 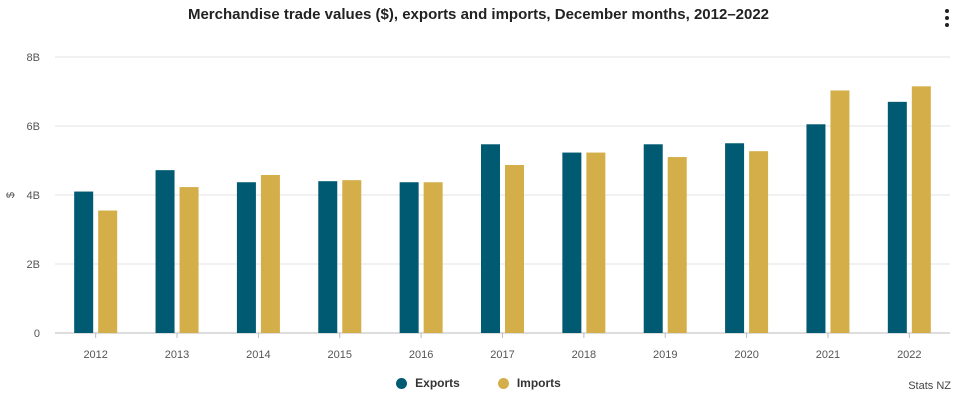 What do you see at coordinates (37, 334) in the screenshot?
I see `y-tick-label: 0` at bounding box center [37, 334].